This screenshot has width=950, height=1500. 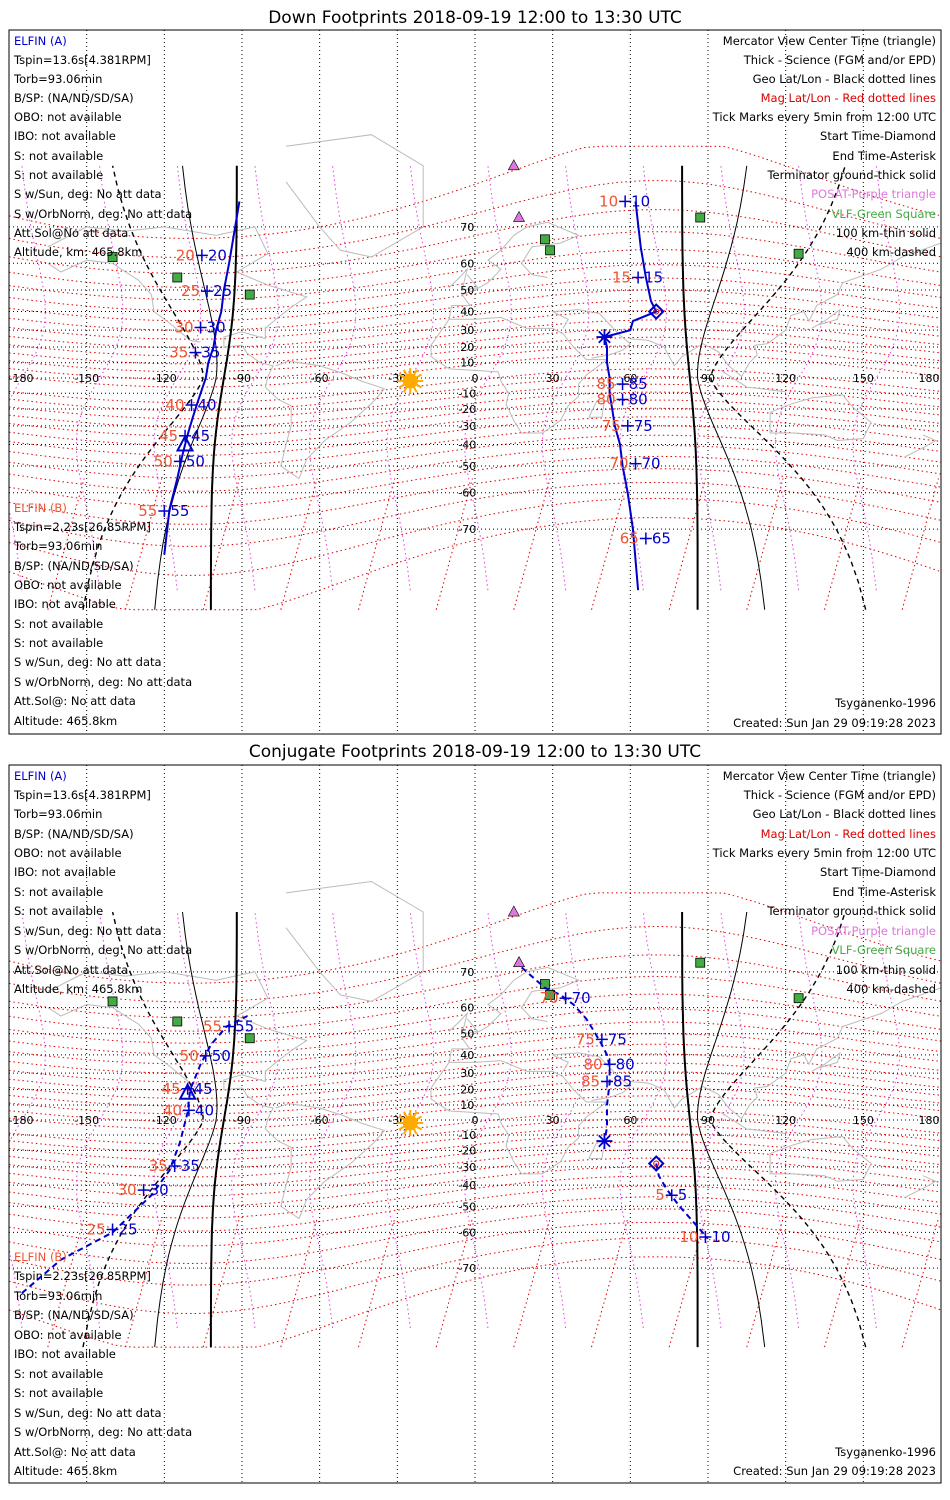 What do you see at coordinates (467, 1268) in the screenshot?
I see `lat-tick-label: -70` at bounding box center [467, 1268].